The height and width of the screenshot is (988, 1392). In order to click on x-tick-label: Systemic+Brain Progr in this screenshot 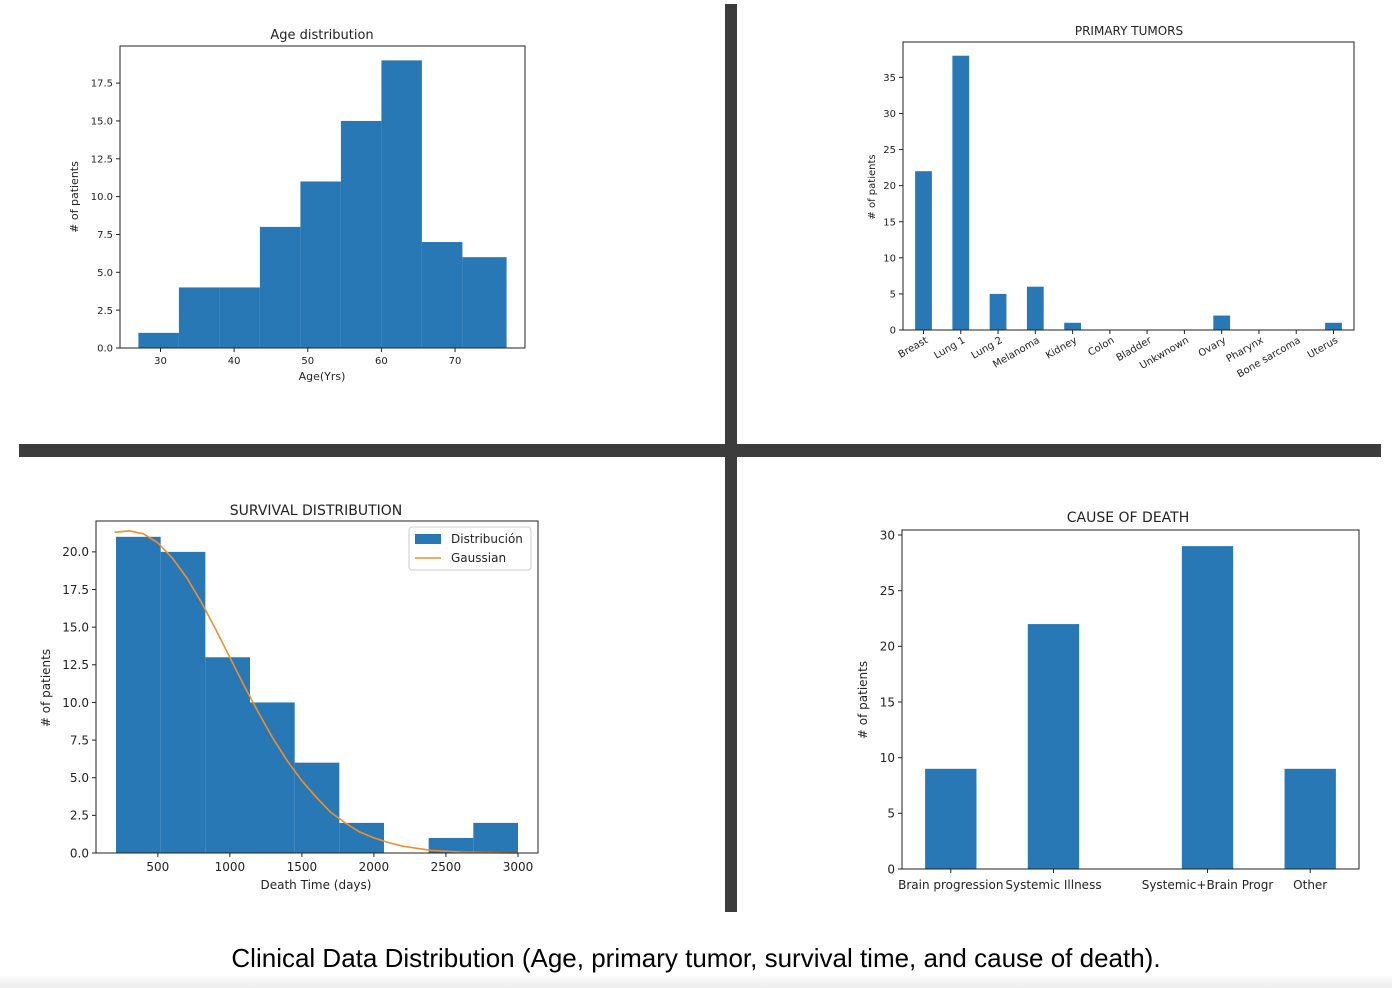, I will do `click(1208, 885)`.